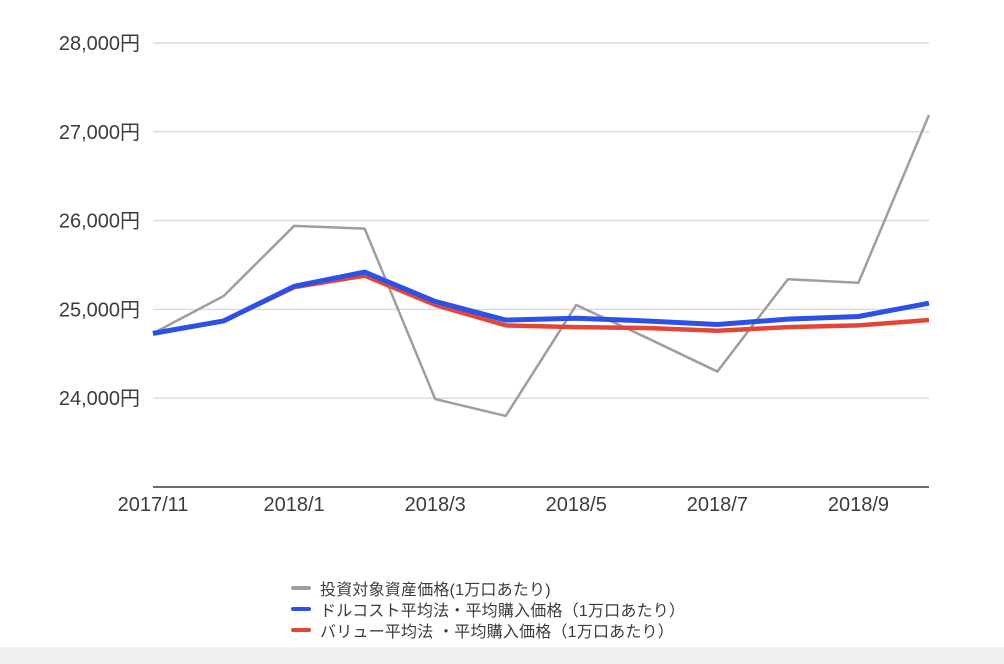 The width and height of the screenshot is (1004, 664). I want to click on y-axis-tick-label: 27,000円, so click(99, 133).